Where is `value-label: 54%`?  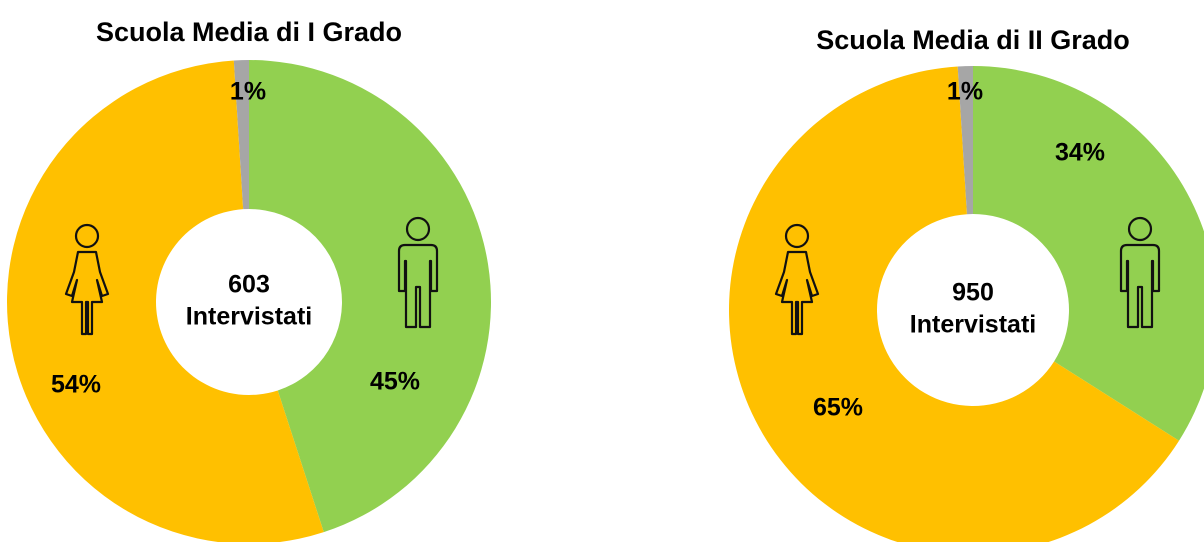
value-label: 54% is located at coordinates (76, 385).